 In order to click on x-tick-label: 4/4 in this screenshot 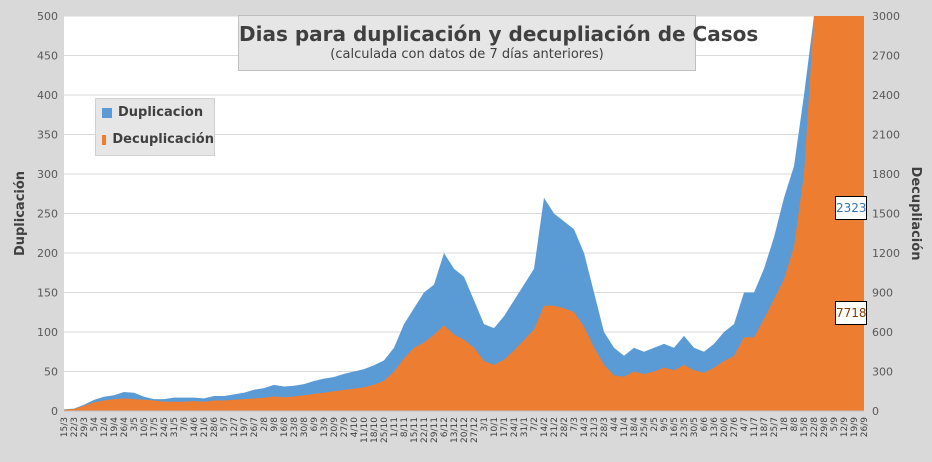, I will do `click(615, 424)`.